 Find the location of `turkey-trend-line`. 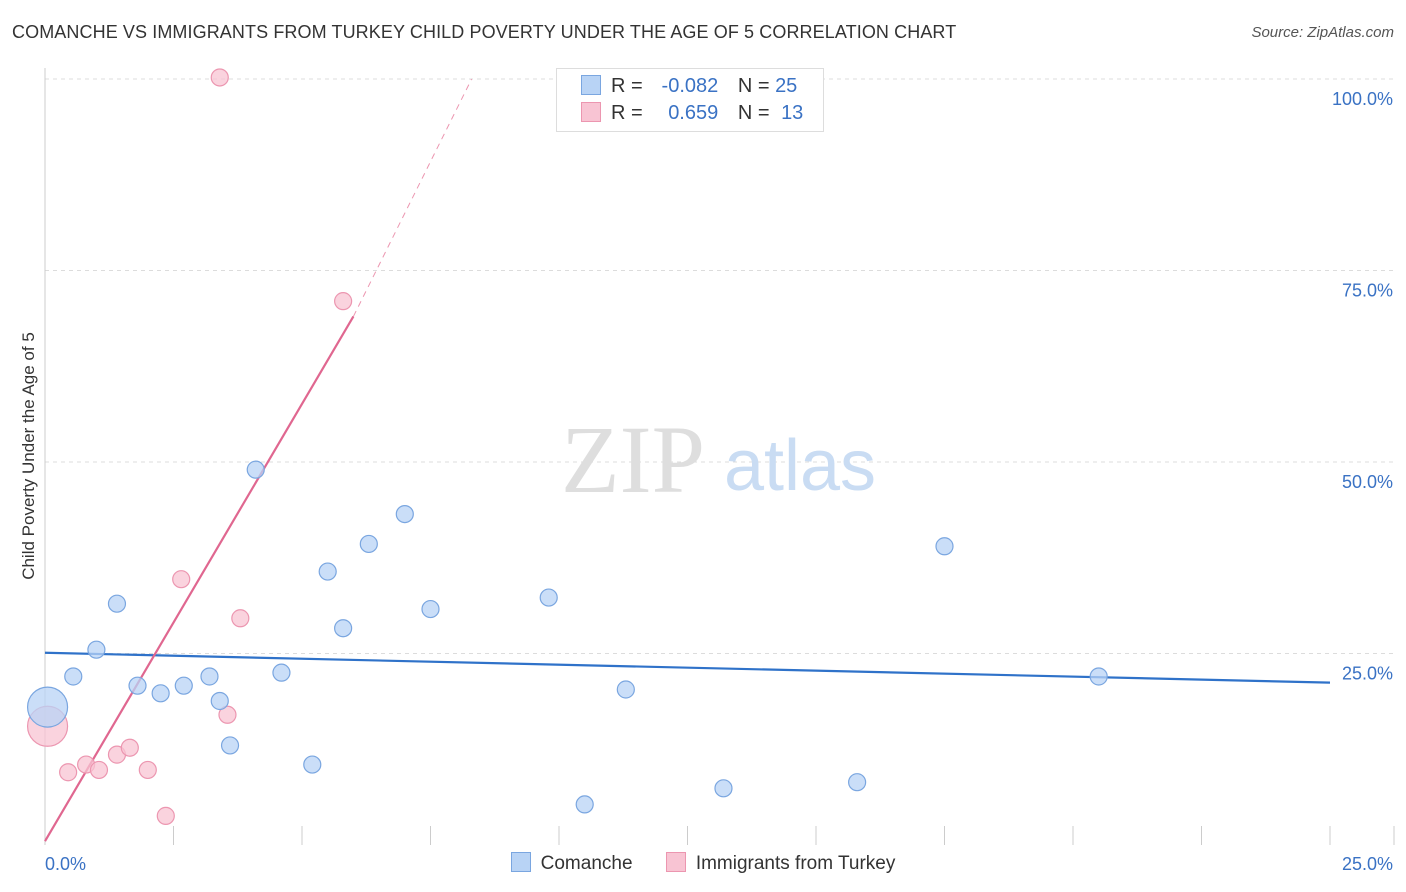

turkey-trend-line is located at coordinates (199, 578).